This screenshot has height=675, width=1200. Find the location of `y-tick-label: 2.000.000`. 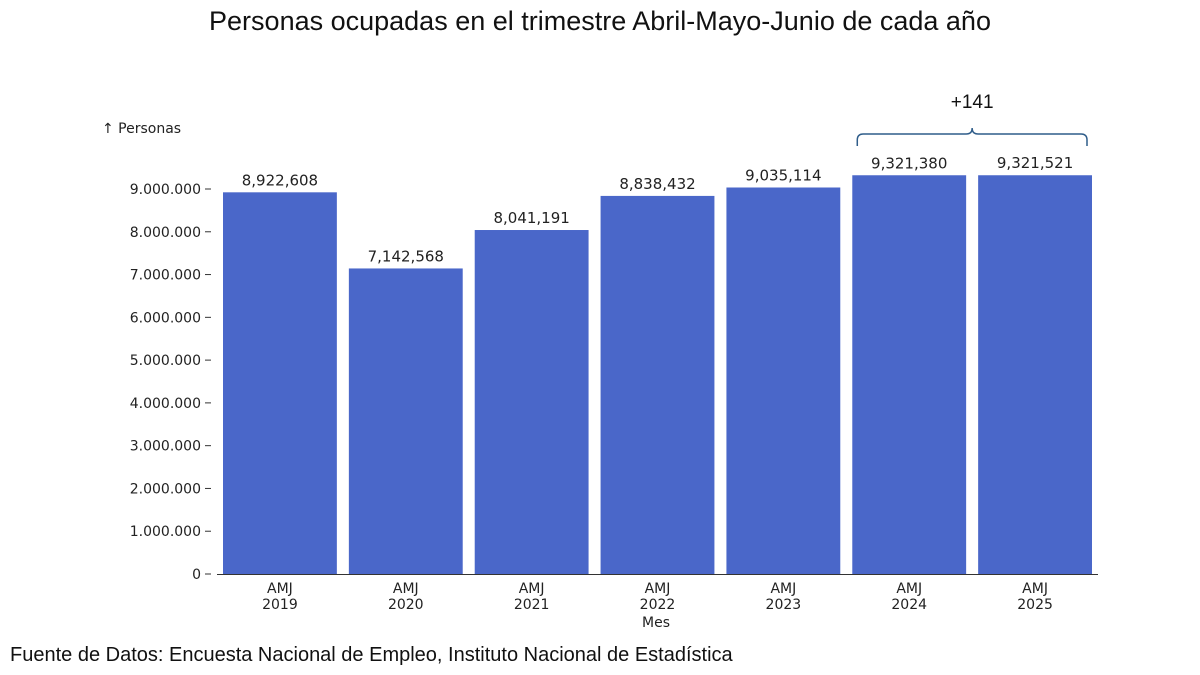

y-tick-label: 2.000.000 is located at coordinates (165, 489).